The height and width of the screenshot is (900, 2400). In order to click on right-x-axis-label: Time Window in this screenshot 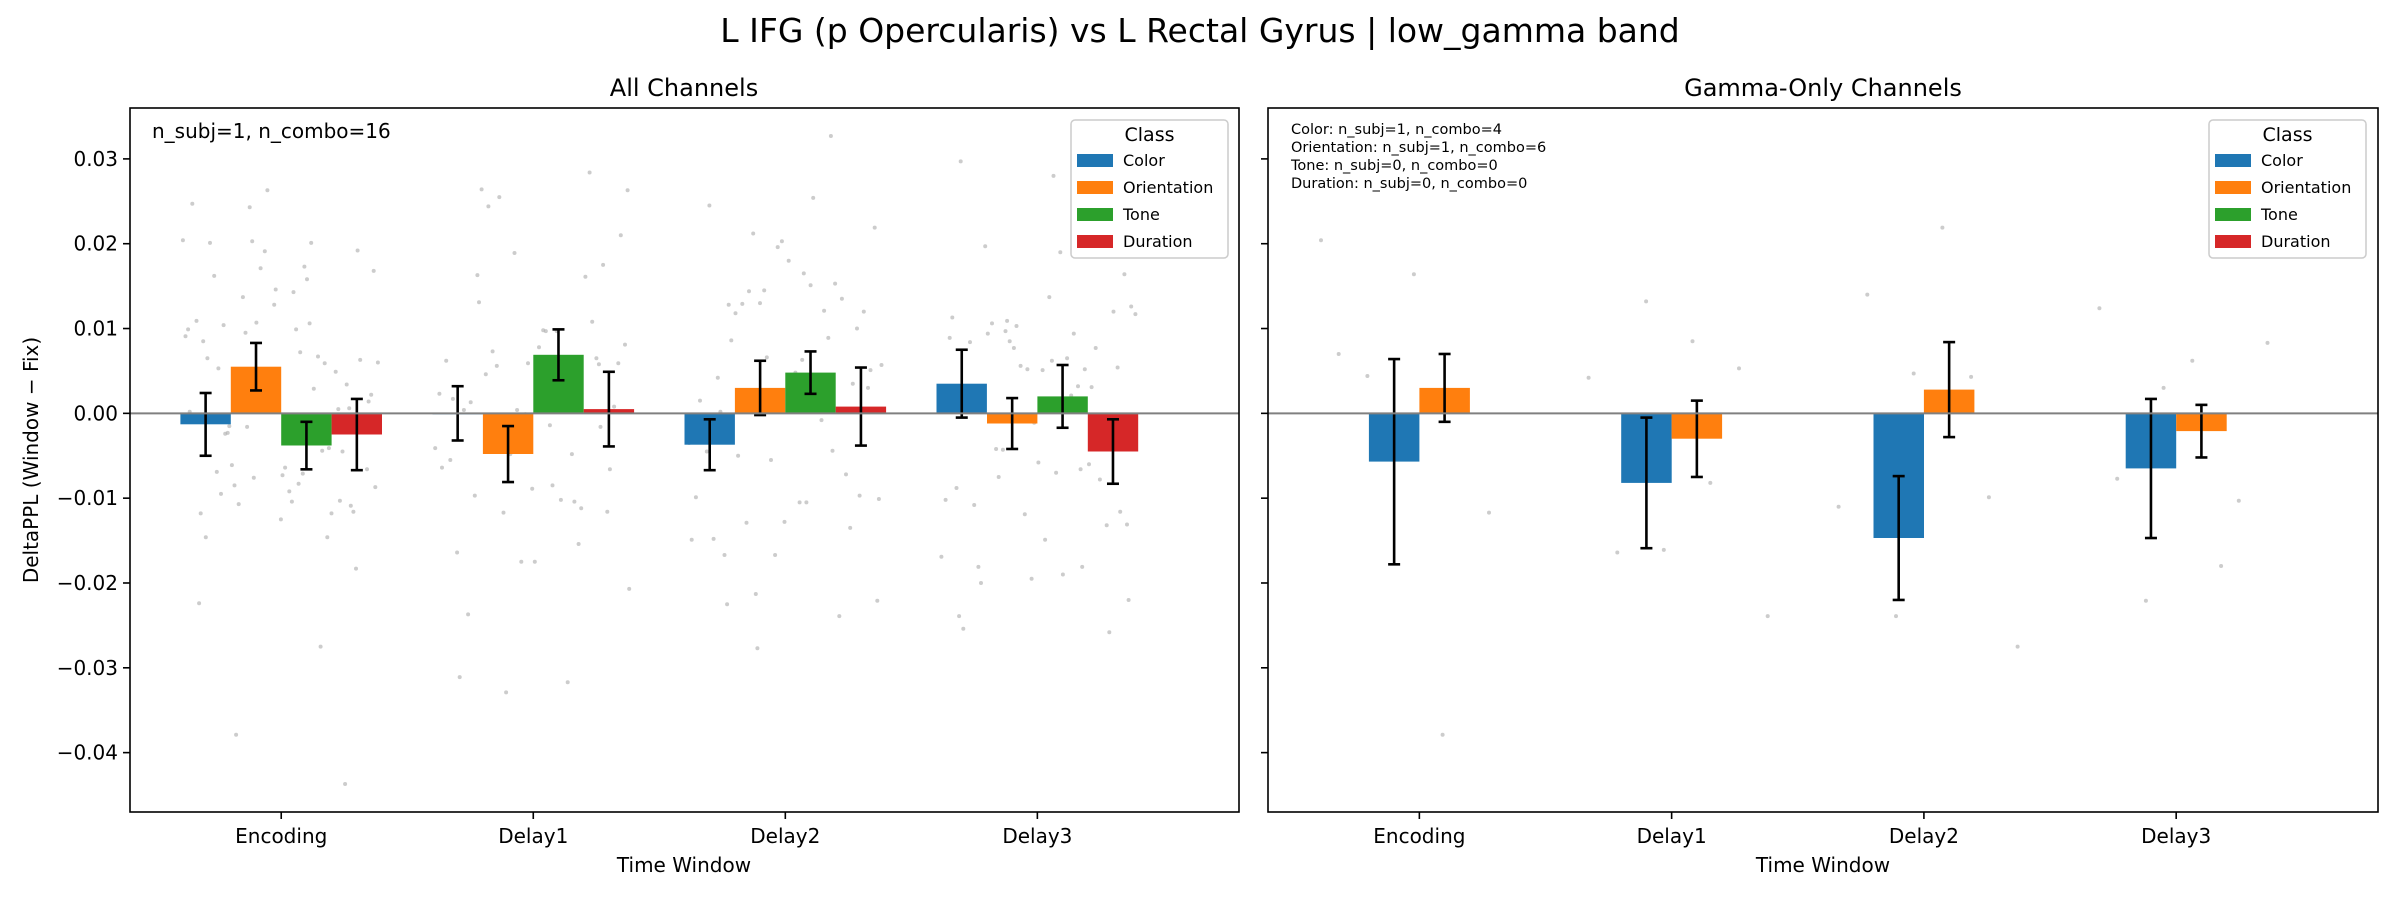, I will do `click(1822, 865)`.